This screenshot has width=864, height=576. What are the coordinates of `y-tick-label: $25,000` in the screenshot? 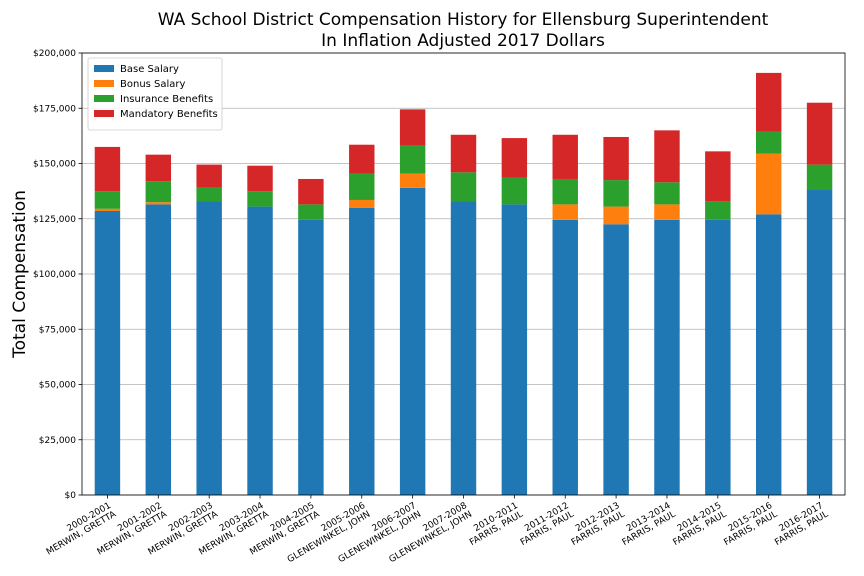 It's located at (57, 441).